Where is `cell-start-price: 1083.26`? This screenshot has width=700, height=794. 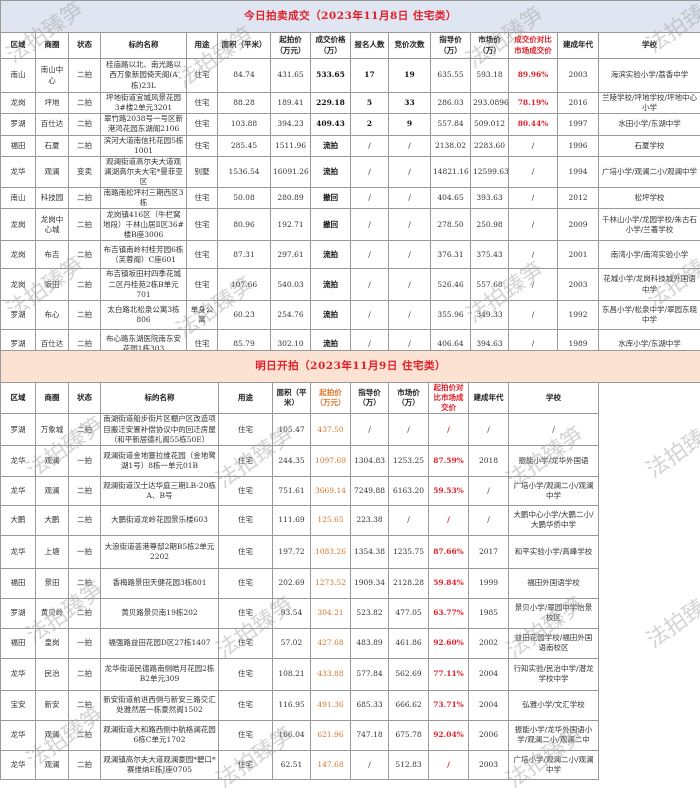
cell-start-price: 1083.26 is located at coordinates (331, 551).